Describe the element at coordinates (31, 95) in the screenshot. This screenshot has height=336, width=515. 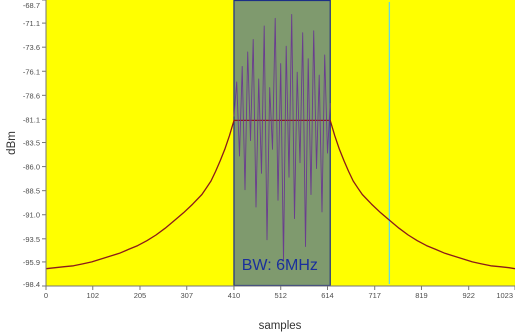
I see `y-tick-label: -78.6` at that location.